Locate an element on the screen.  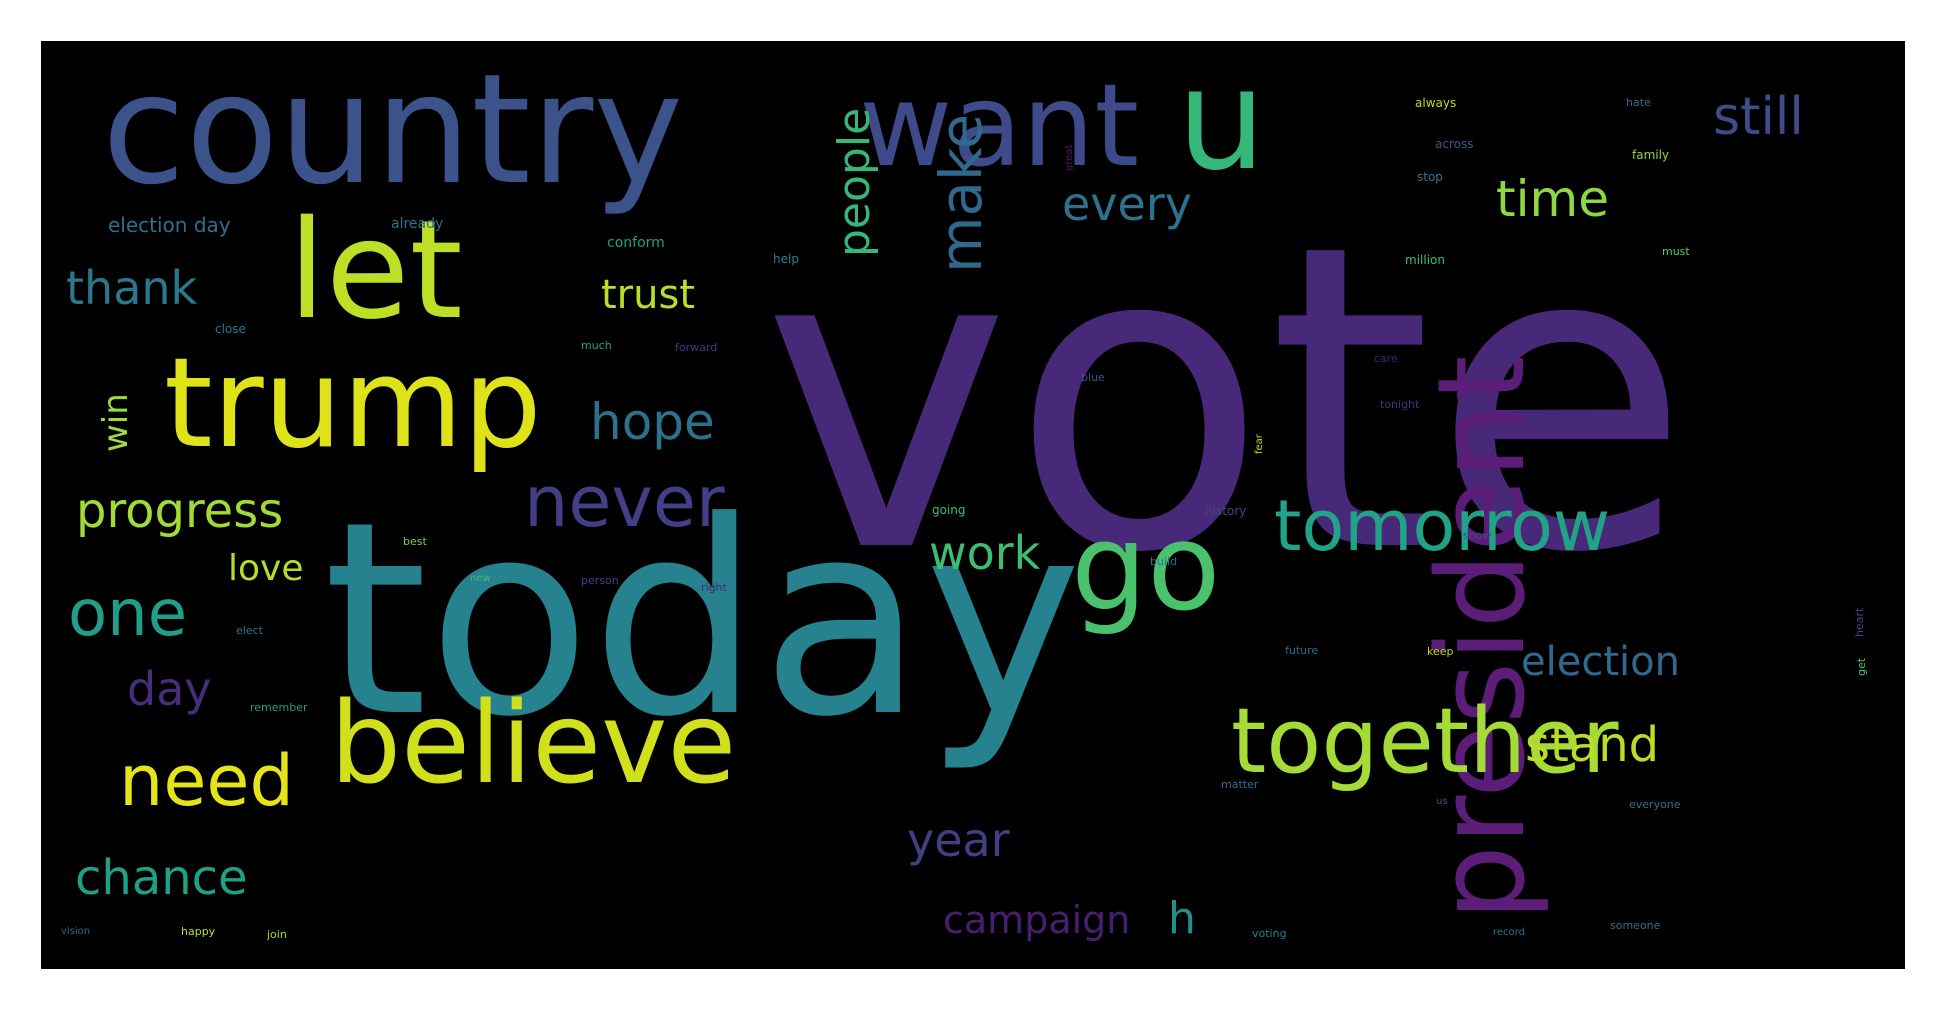
word-need: need is located at coordinates (206, 781).